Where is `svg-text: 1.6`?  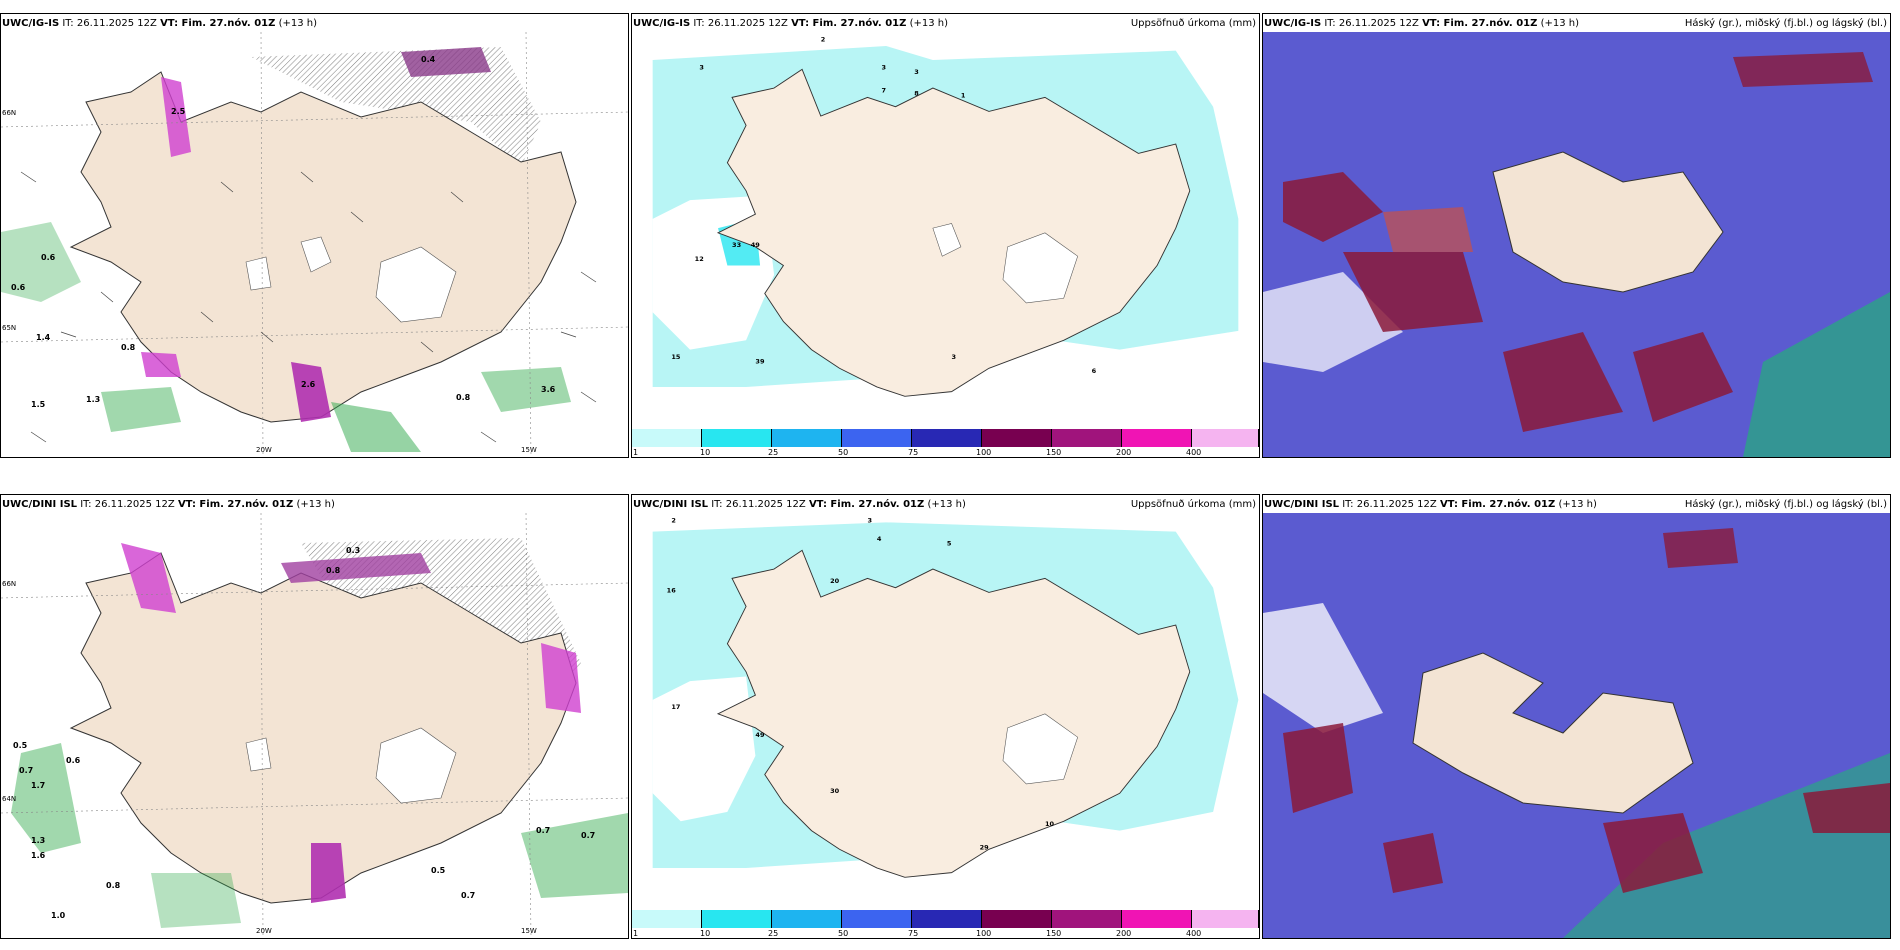
svg-text: 1.6 is located at coordinates (38, 855).